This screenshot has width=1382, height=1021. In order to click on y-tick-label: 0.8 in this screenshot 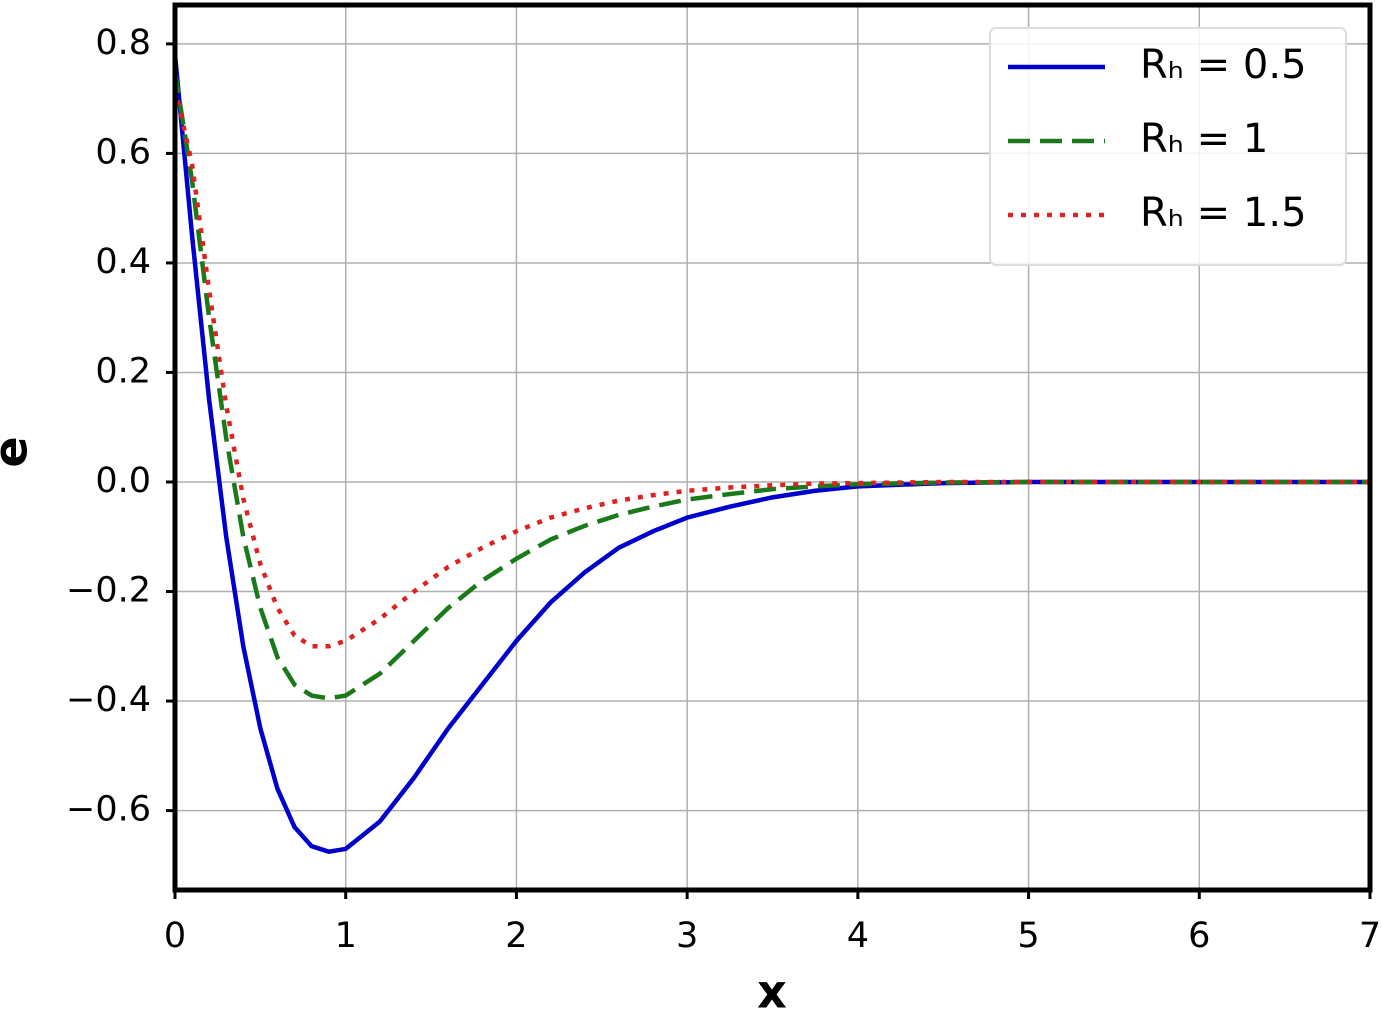, I will do `click(123, 43)`.